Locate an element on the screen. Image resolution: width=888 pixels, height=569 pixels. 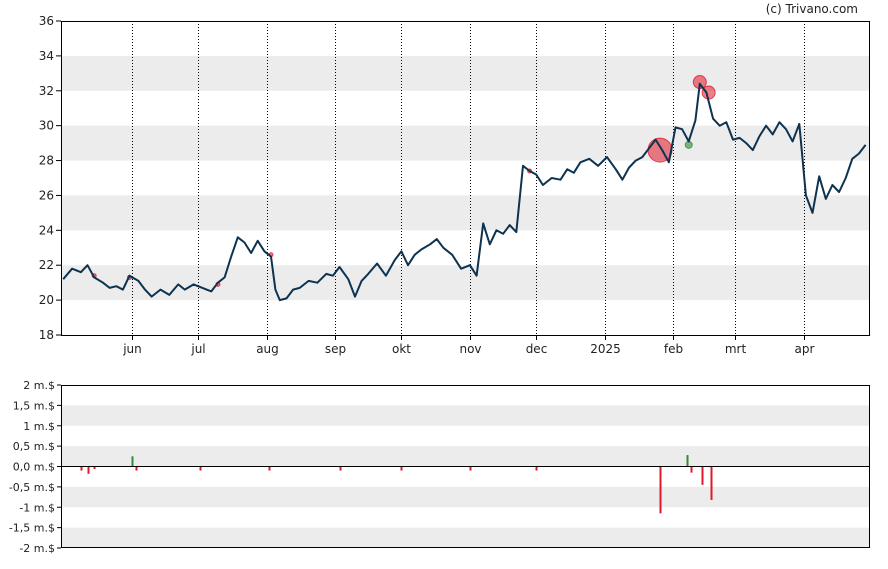
x-tick-label: apr is located at coordinates (805, 349).